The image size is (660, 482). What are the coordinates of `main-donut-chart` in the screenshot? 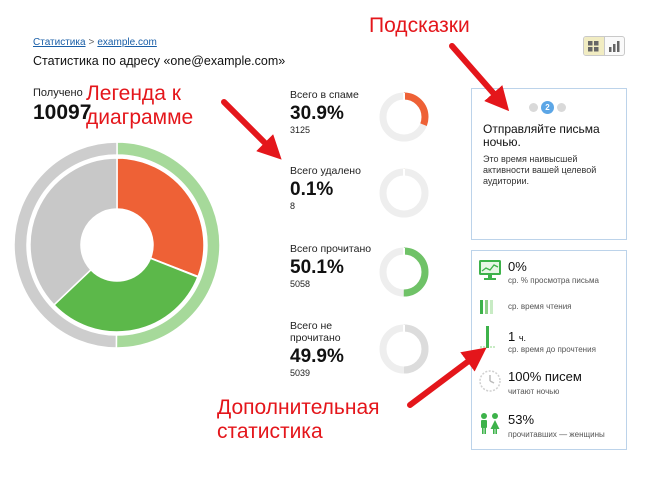 It's located at (117, 245).